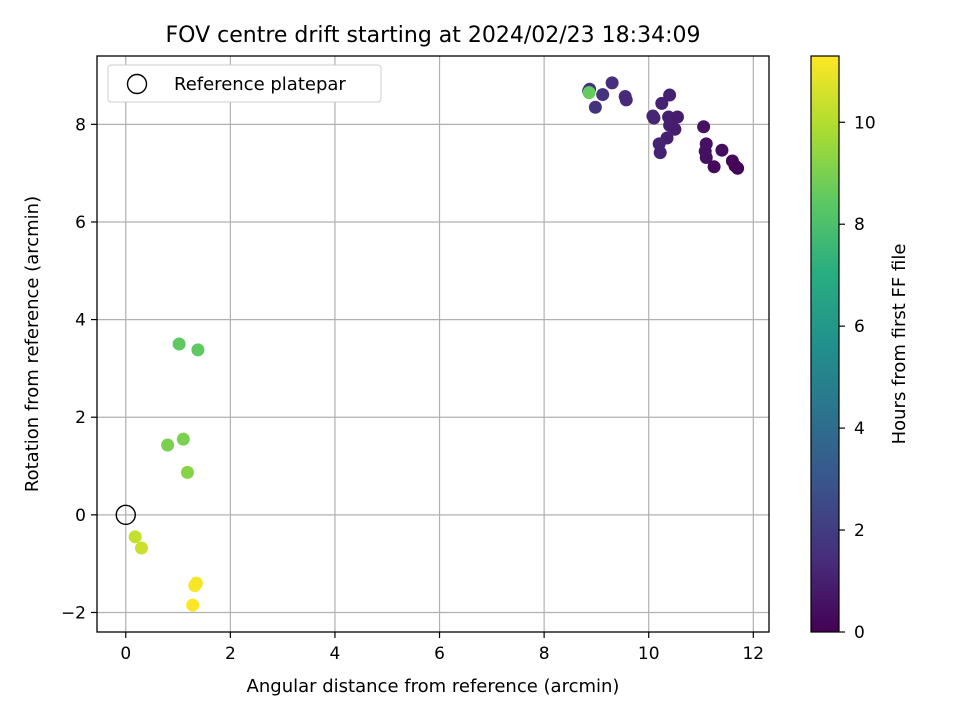 The height and width of the screenshot is (720, 960). I want to click on colorbar-tick-label: 2, so click(859, 531).